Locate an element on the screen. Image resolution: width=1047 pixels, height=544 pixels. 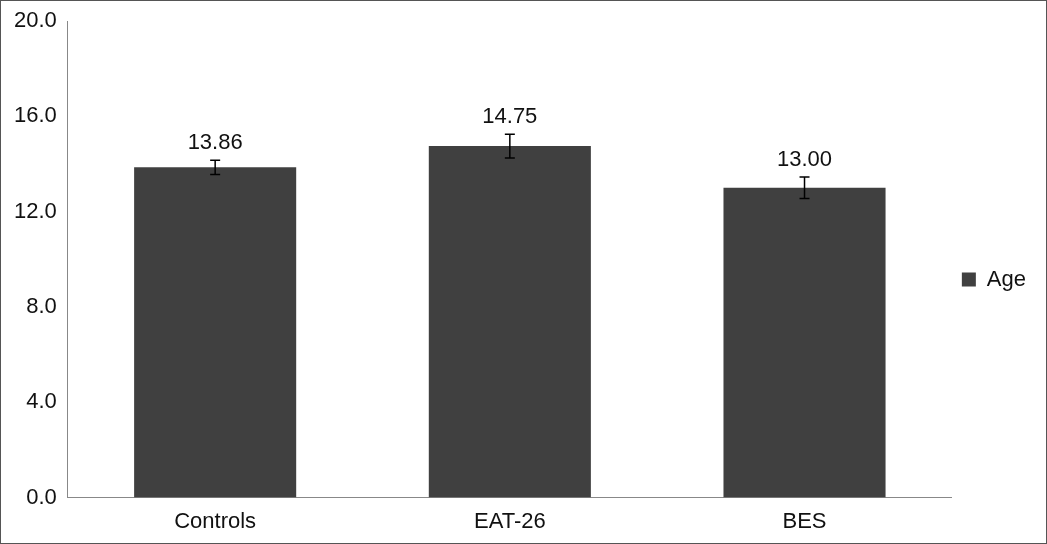
y-tick-label: 20.0 is located at coordinates (35, 20).